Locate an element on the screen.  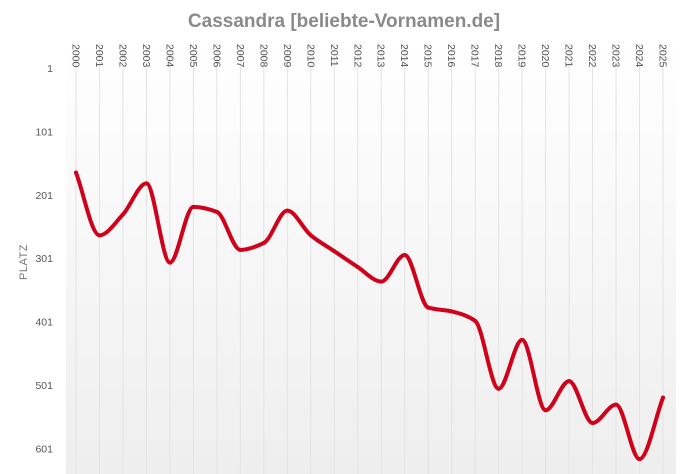
x-tick-label: 2009 is located at coordinates (287, 56).